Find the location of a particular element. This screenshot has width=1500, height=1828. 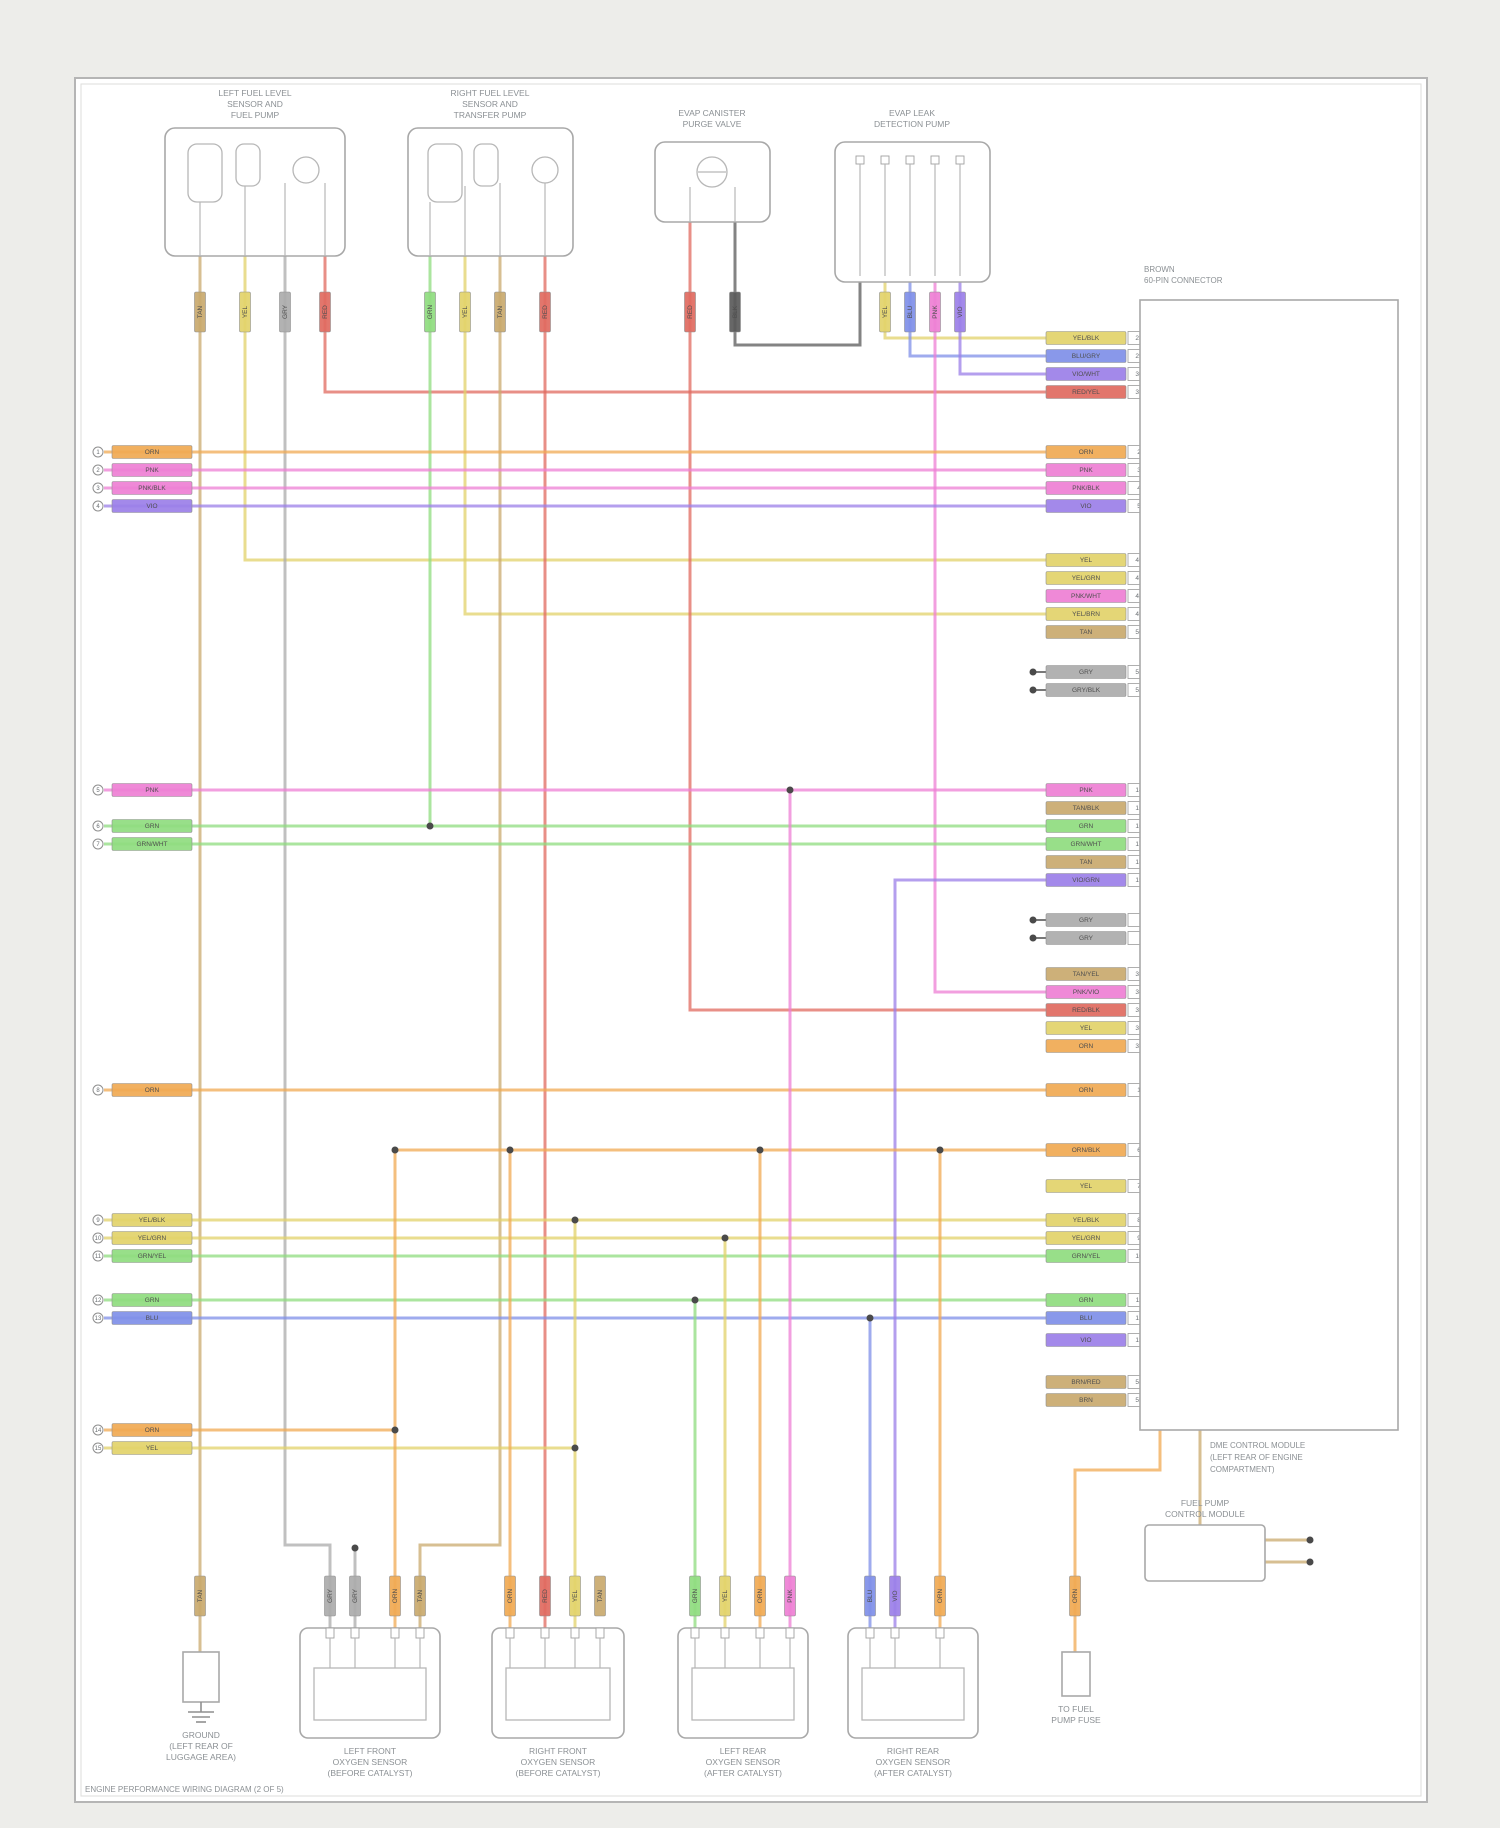

left-code-text: BLU is located at coordinates (152, 1318).